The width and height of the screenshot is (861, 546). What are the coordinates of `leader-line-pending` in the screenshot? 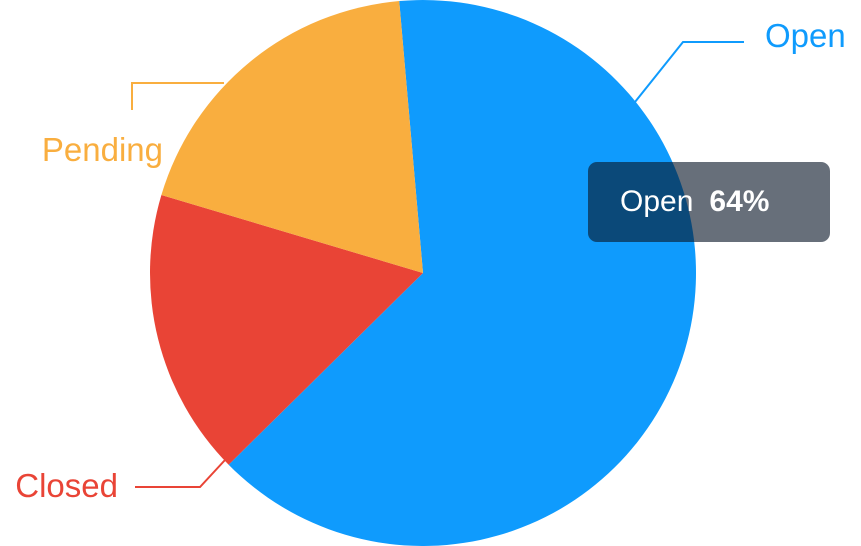 It's located at (177, 96).